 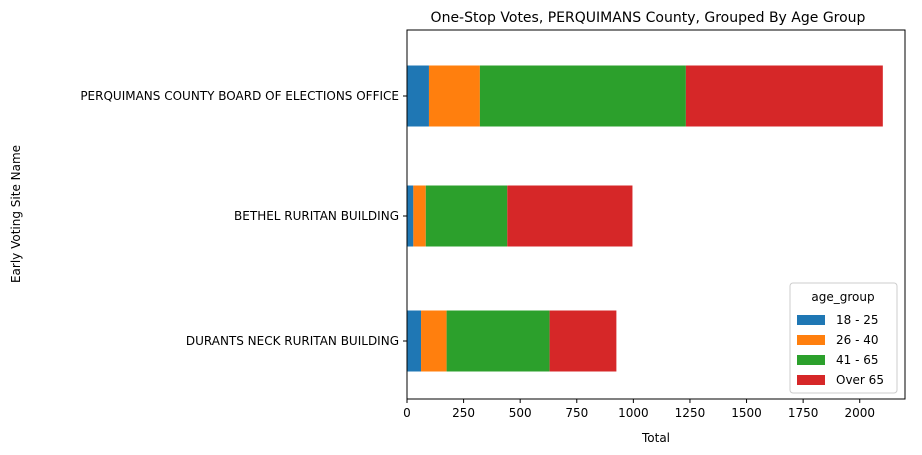 I want to click on y-axis-label: Early Voting Site Name, so click(x=16, y=214).